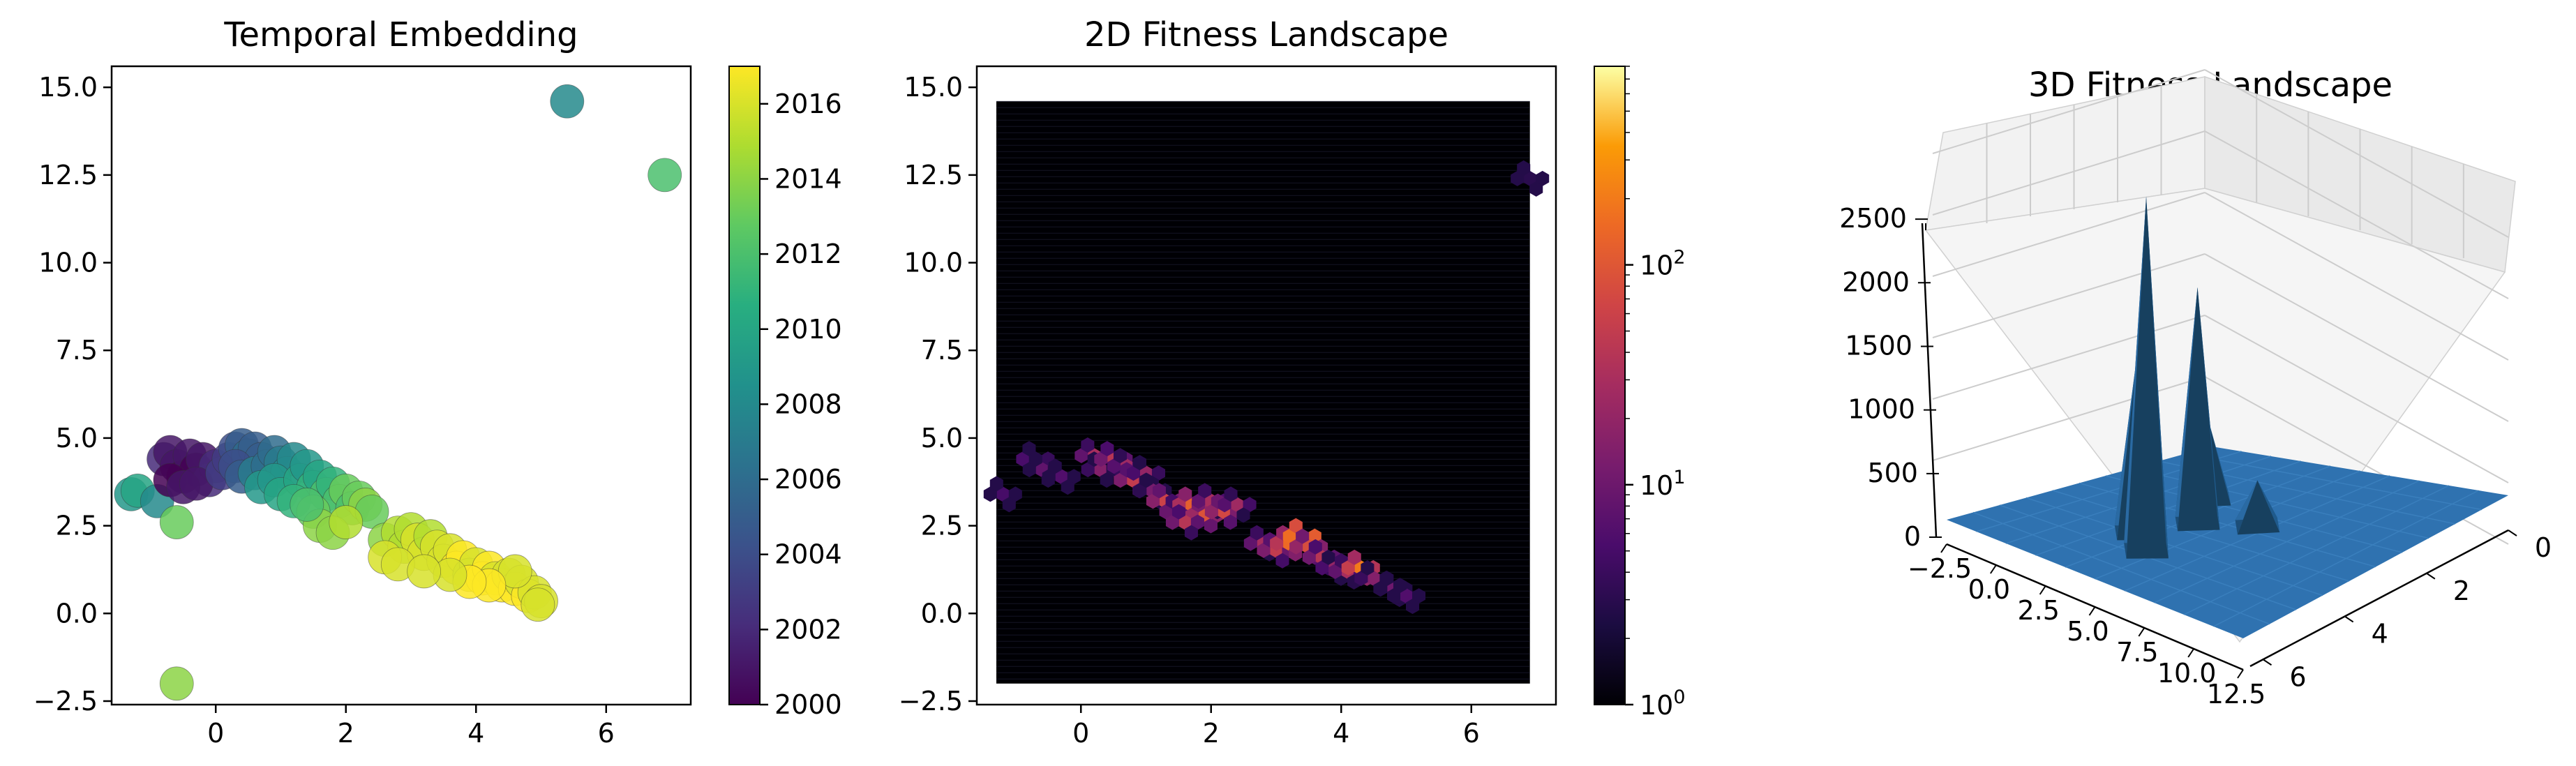  Describe the element at coordinates (1876, 281) in the screenshot. I see `z-tick-label: 2000` at that location.